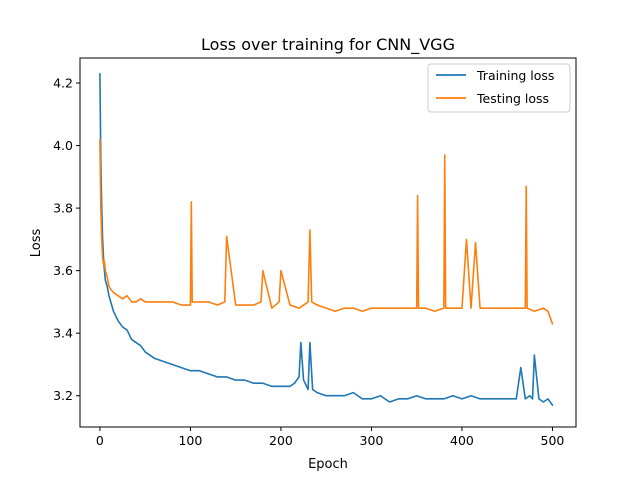 This screenshot has width=640, height=480. I want to click on x-axis-label: Epoch, so click(328, 464).